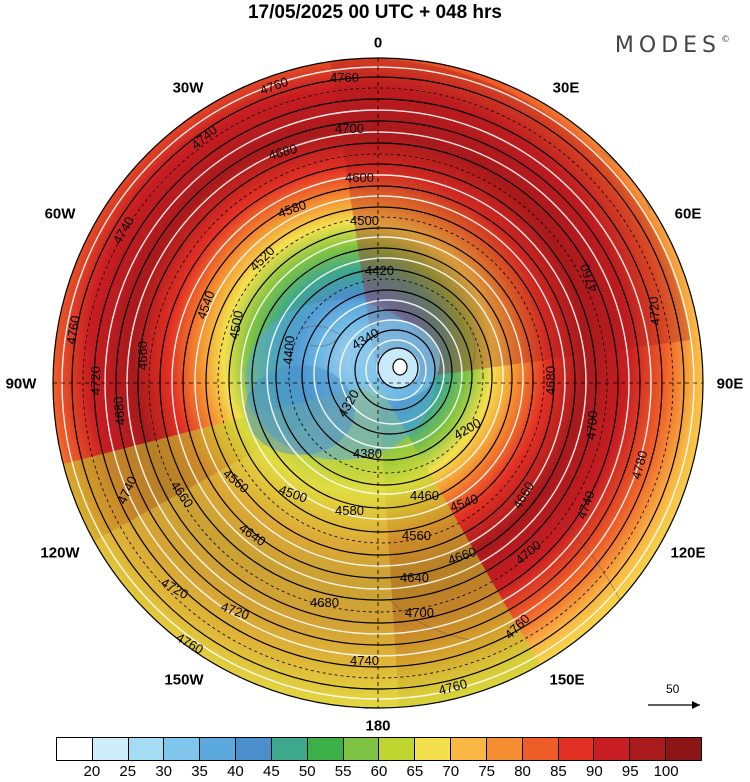 This screenshot has height=782, width=750. Describe the element at coordinates (378, 43) in the screenshot. I see `lon-label-0: 0` at that location.